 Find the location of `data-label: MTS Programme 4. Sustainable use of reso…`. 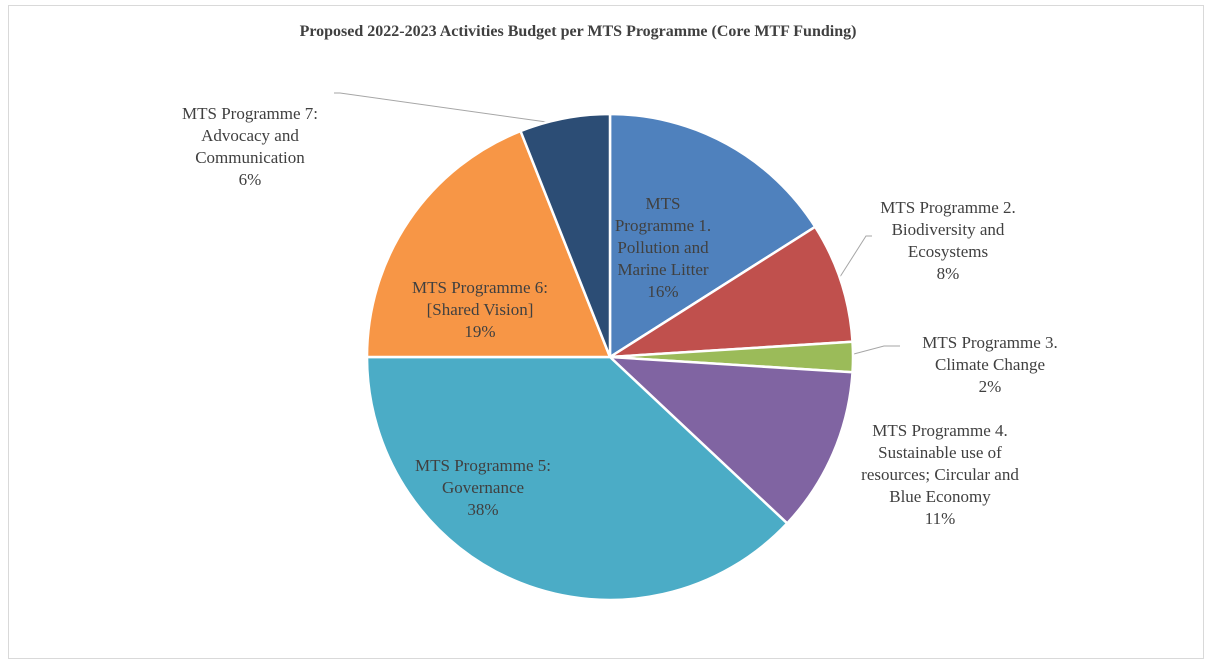

data-label: MTS Programme 4. Sustainable use of reso… is located at coordinates (940, 475).